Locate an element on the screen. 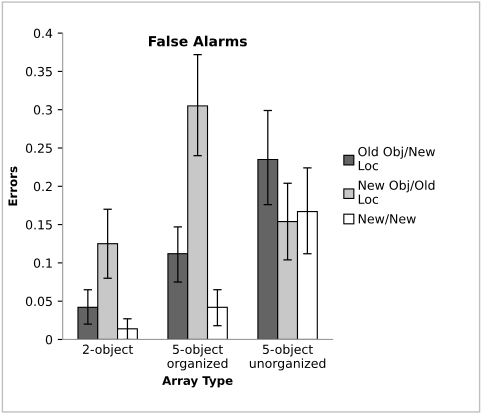 This screenshot has width=482, height=414. x-axis-title: Array Type is located at coordinates (197, 382).